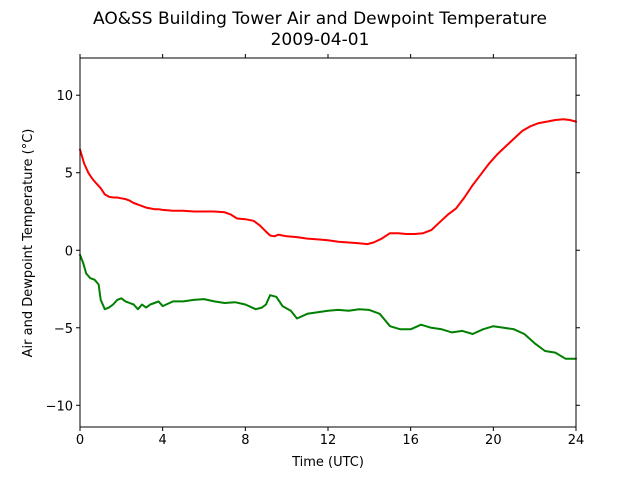 Image resolution: width=640 pixels, height=485 pixels. What do you see at coordinates (576, 440) in the screenshot?
I see `x-tick-label: 24` at bounding box center [576, 440].